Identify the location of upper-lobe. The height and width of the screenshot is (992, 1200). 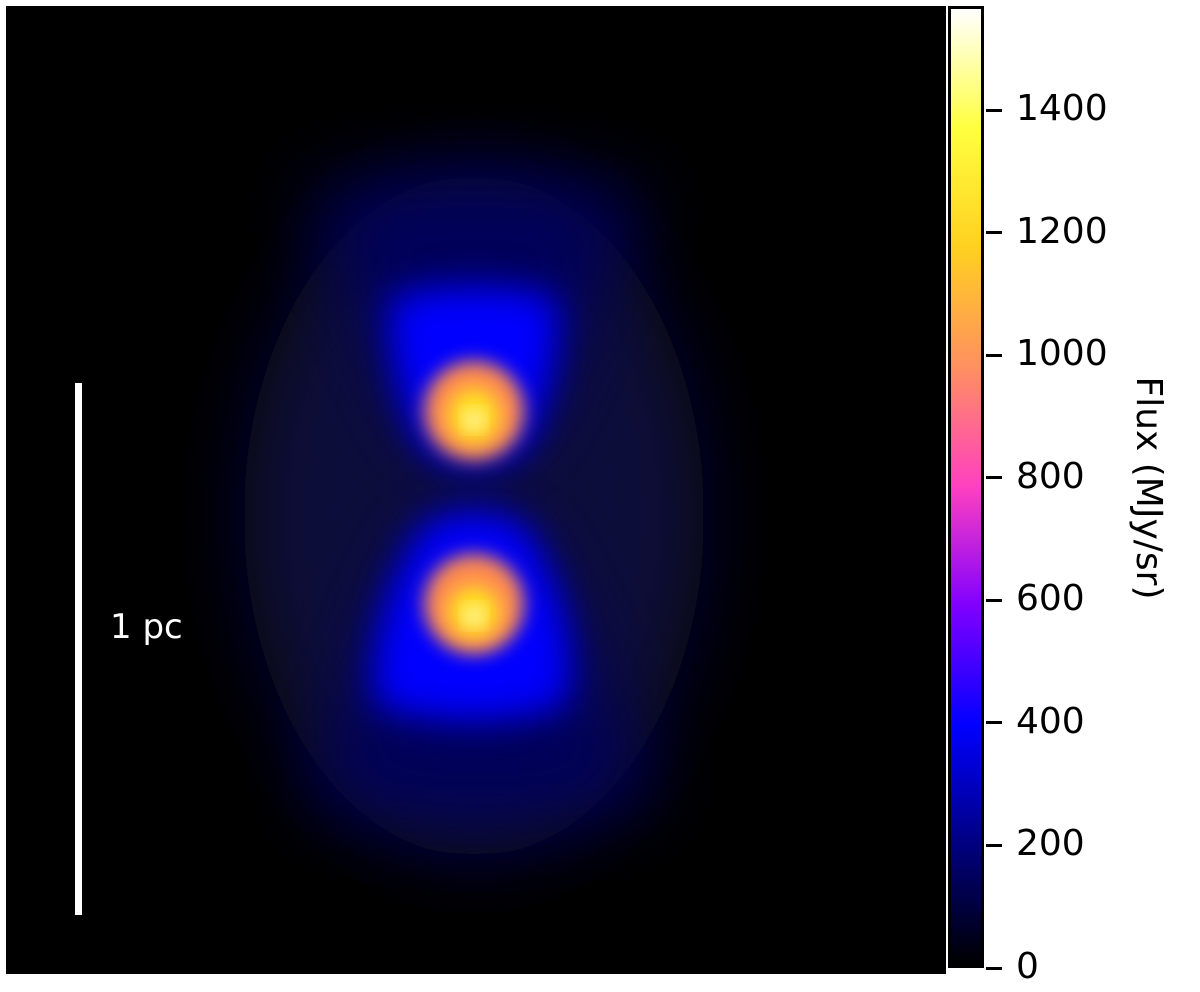
(476, 321).